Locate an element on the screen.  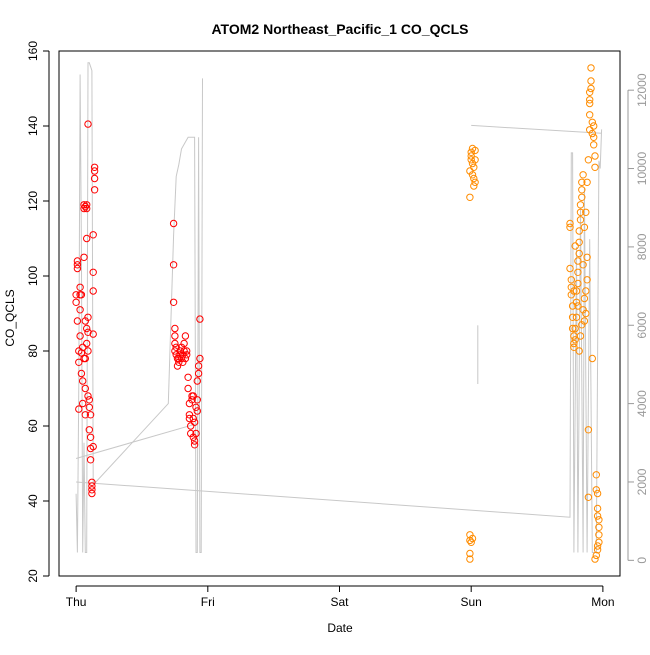
x-tick-label: Thu is located at coordinates (76, 602).